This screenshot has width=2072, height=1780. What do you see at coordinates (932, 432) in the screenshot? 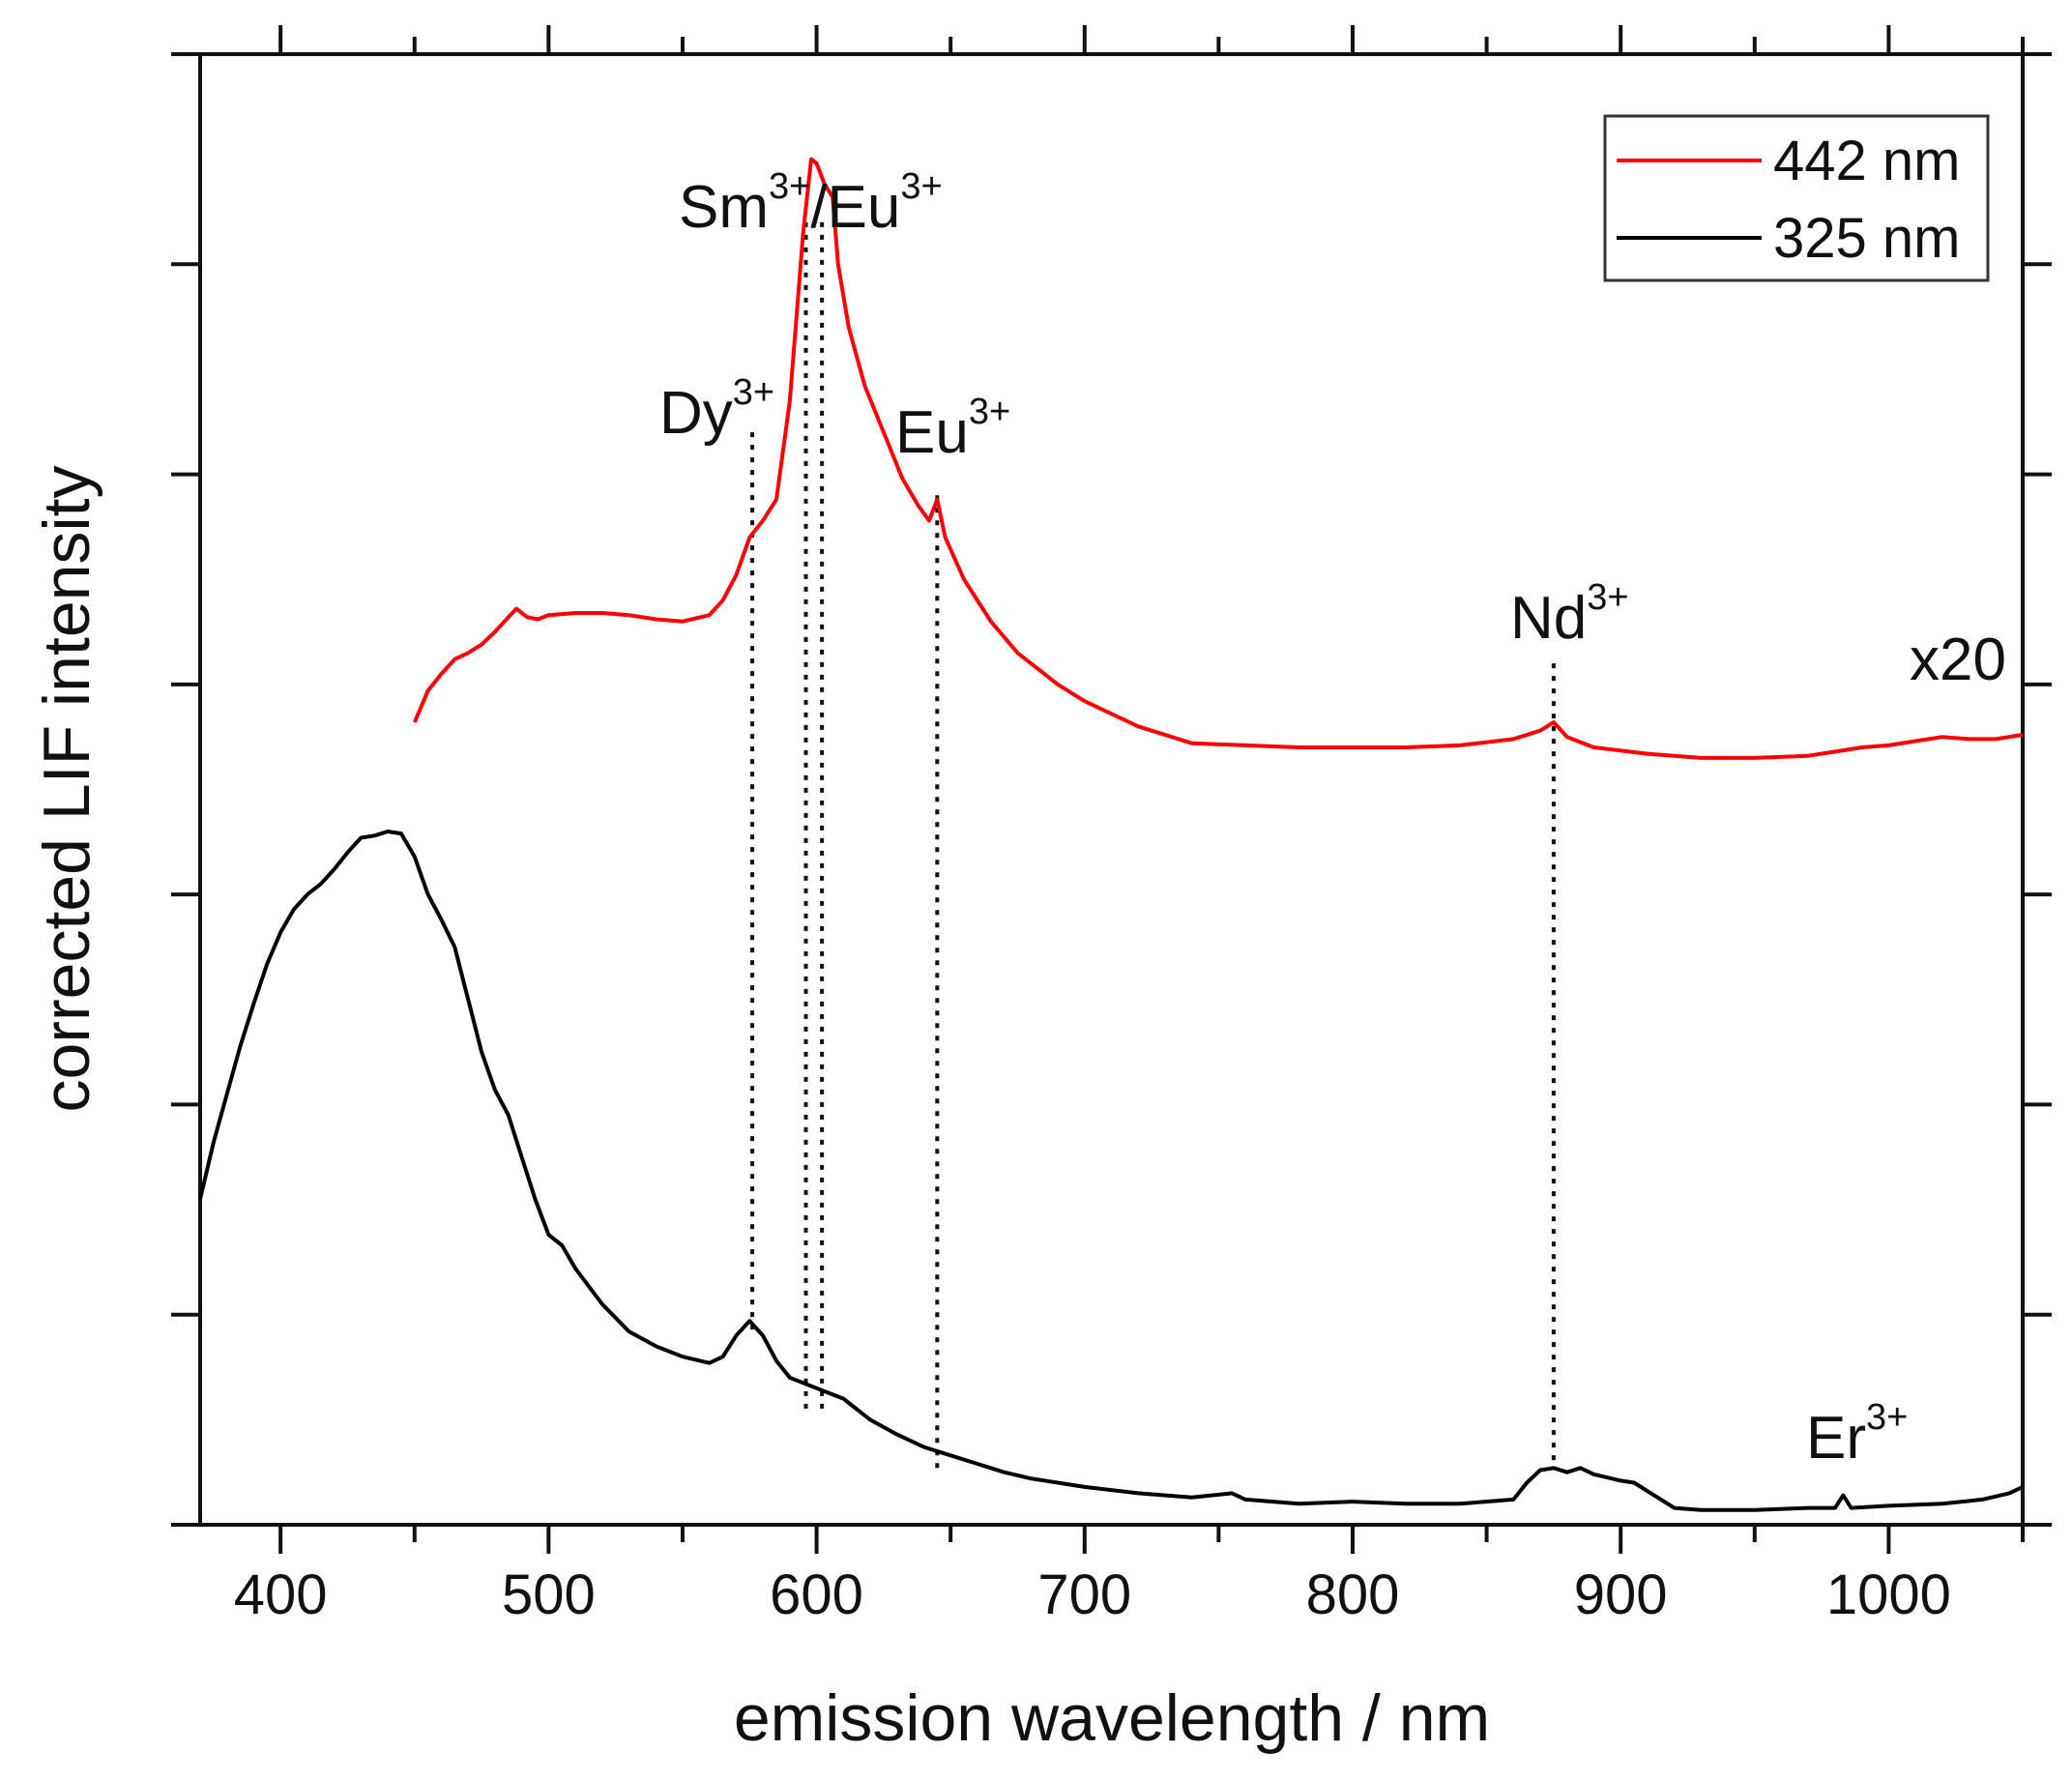
I see `annotation-eu-b-base: Eu` at bounding box center [932, 432].